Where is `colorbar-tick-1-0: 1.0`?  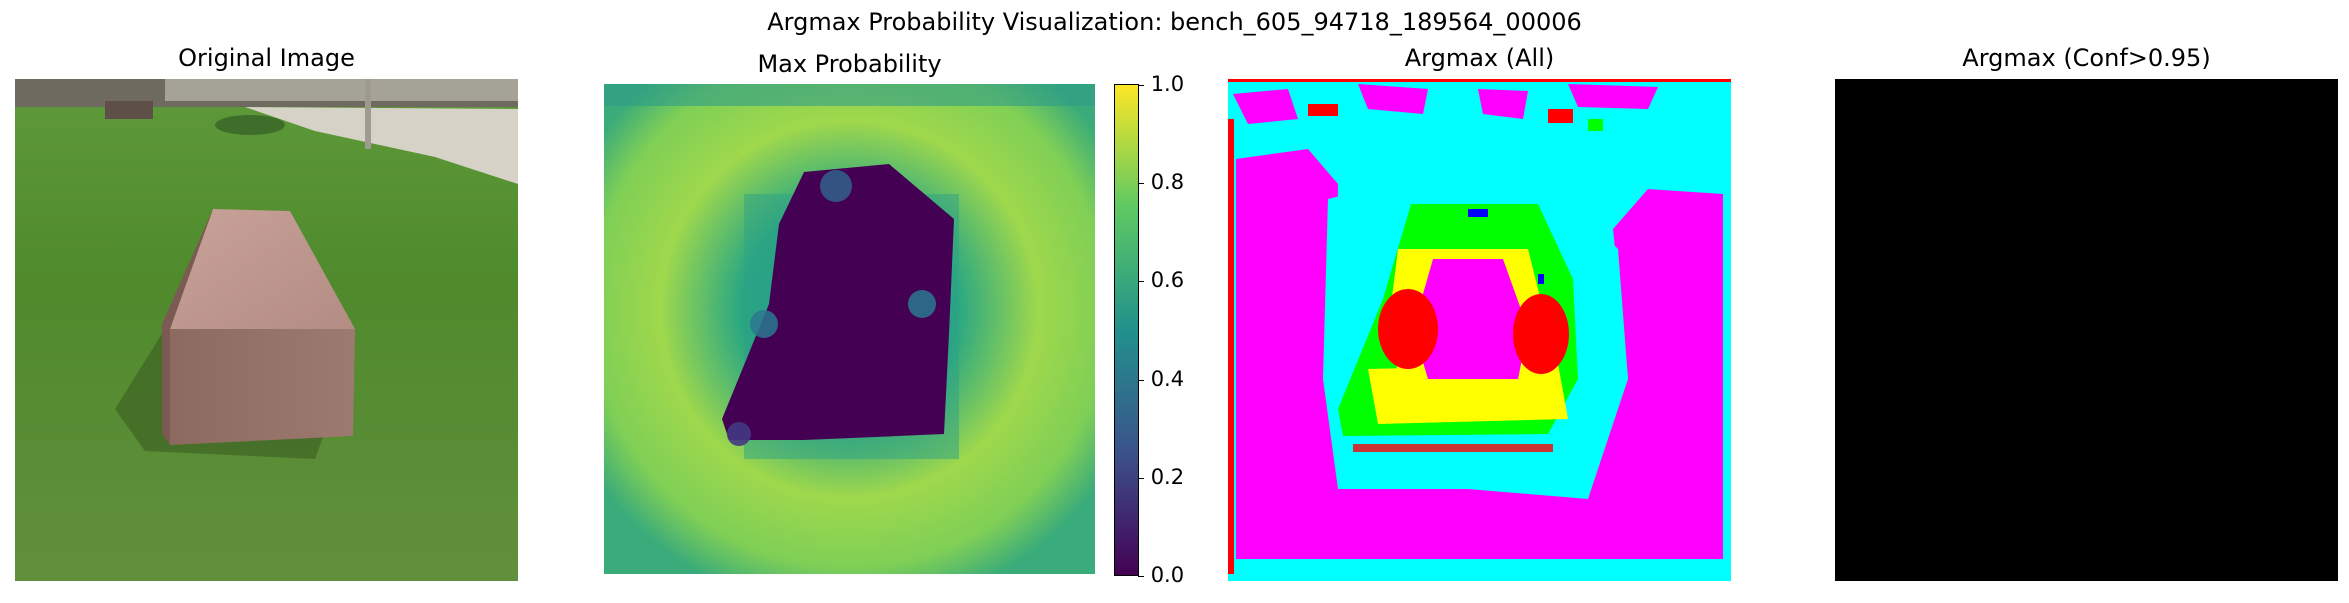
colorbar-tick-1-0: 1.0 is located at coordinates (1161, 84).